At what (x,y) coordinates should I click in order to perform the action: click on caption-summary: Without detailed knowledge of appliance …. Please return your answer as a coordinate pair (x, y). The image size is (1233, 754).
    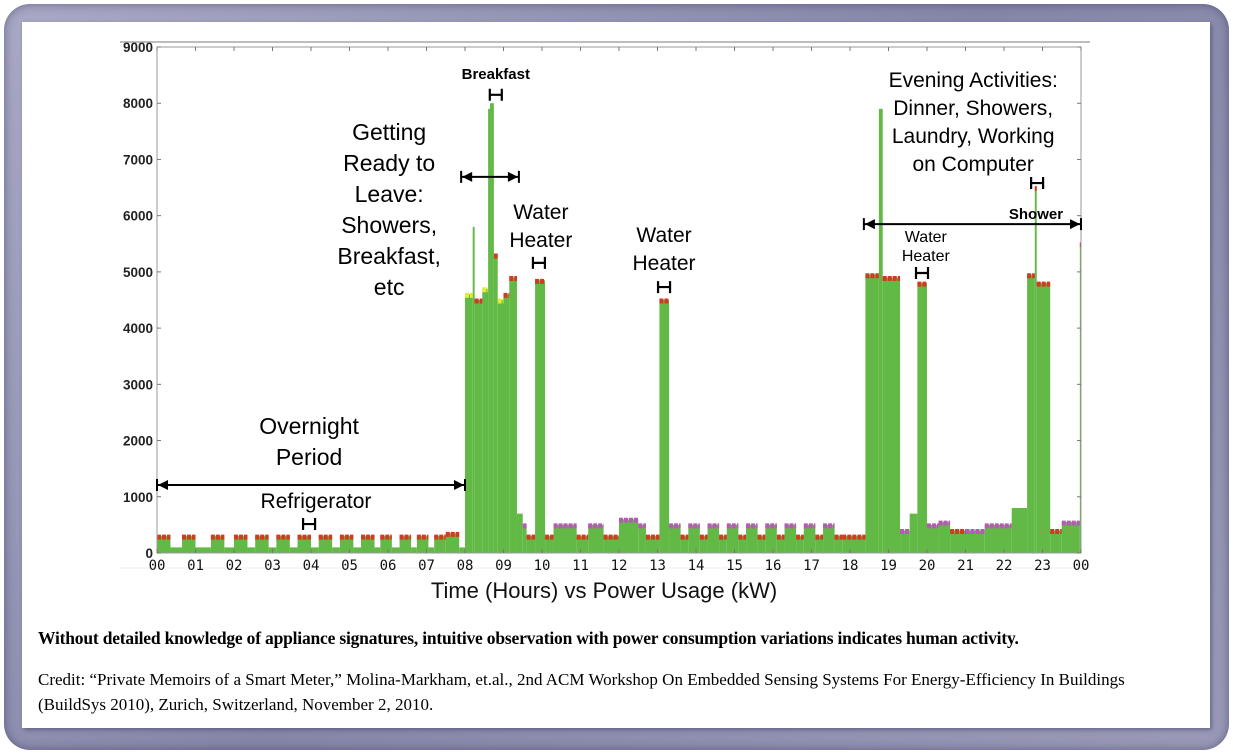
    Looking at the image, I should click on (528, 638).